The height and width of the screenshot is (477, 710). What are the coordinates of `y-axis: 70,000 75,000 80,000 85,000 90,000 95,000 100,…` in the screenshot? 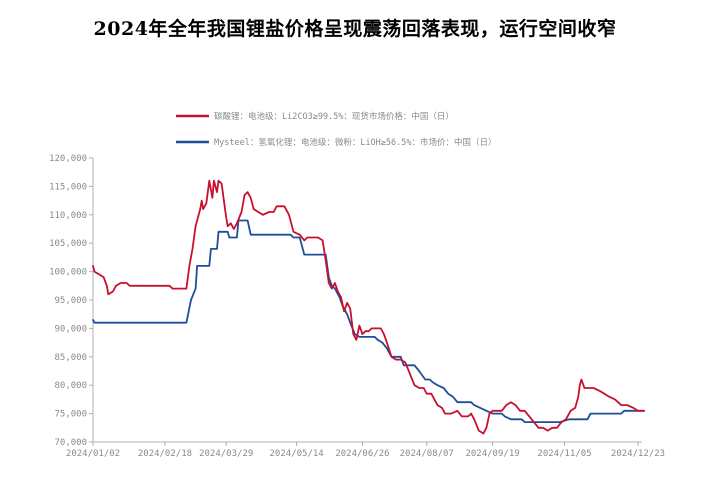 It's located at (71, 301).